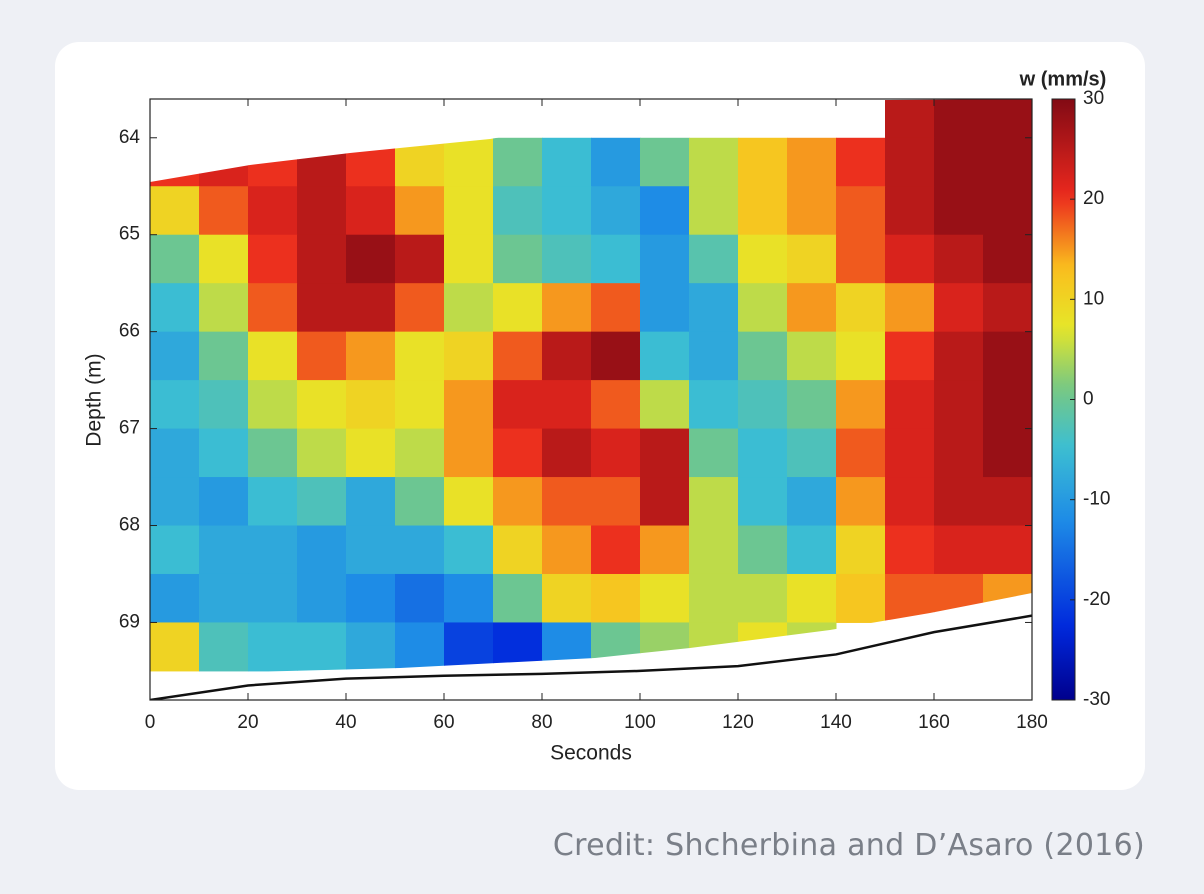  I want to click on colorbar-tick-label: 30, so click(1093, 98).